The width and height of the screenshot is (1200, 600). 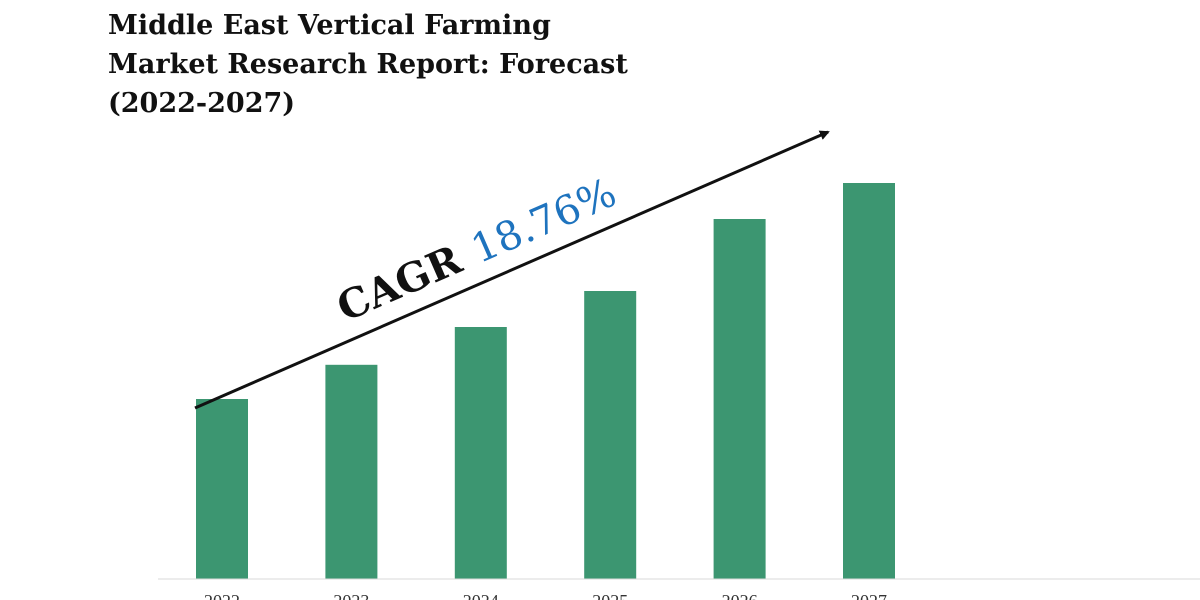 I want to click on x-tick-label-2022: 2022, so click(x=222, y=595).